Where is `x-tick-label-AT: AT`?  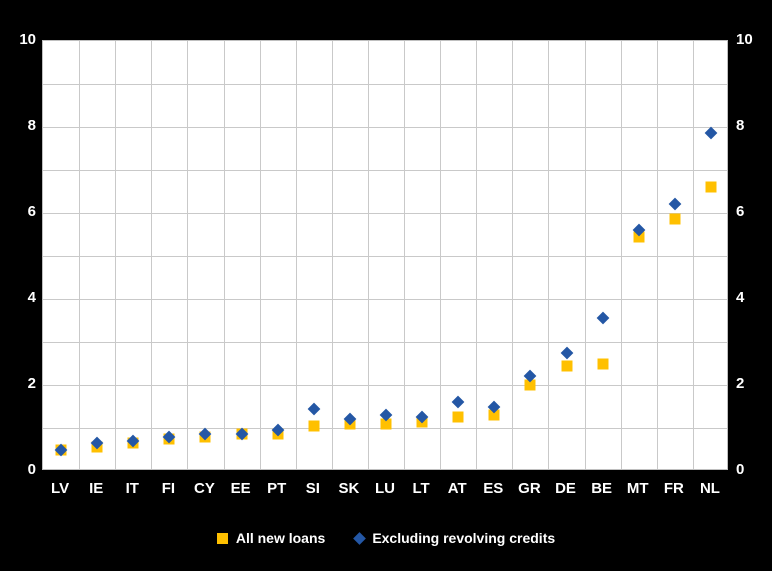 x-tick-label-AT: AT is located at coordinates (457, 488).